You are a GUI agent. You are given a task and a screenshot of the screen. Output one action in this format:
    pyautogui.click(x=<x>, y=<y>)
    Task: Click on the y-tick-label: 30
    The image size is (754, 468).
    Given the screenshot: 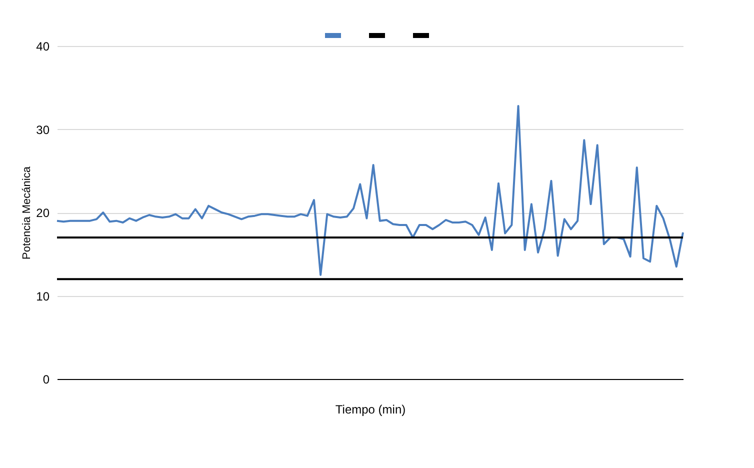 What is the action you would take?
    pyautogui.click(x=43, y=129)
    